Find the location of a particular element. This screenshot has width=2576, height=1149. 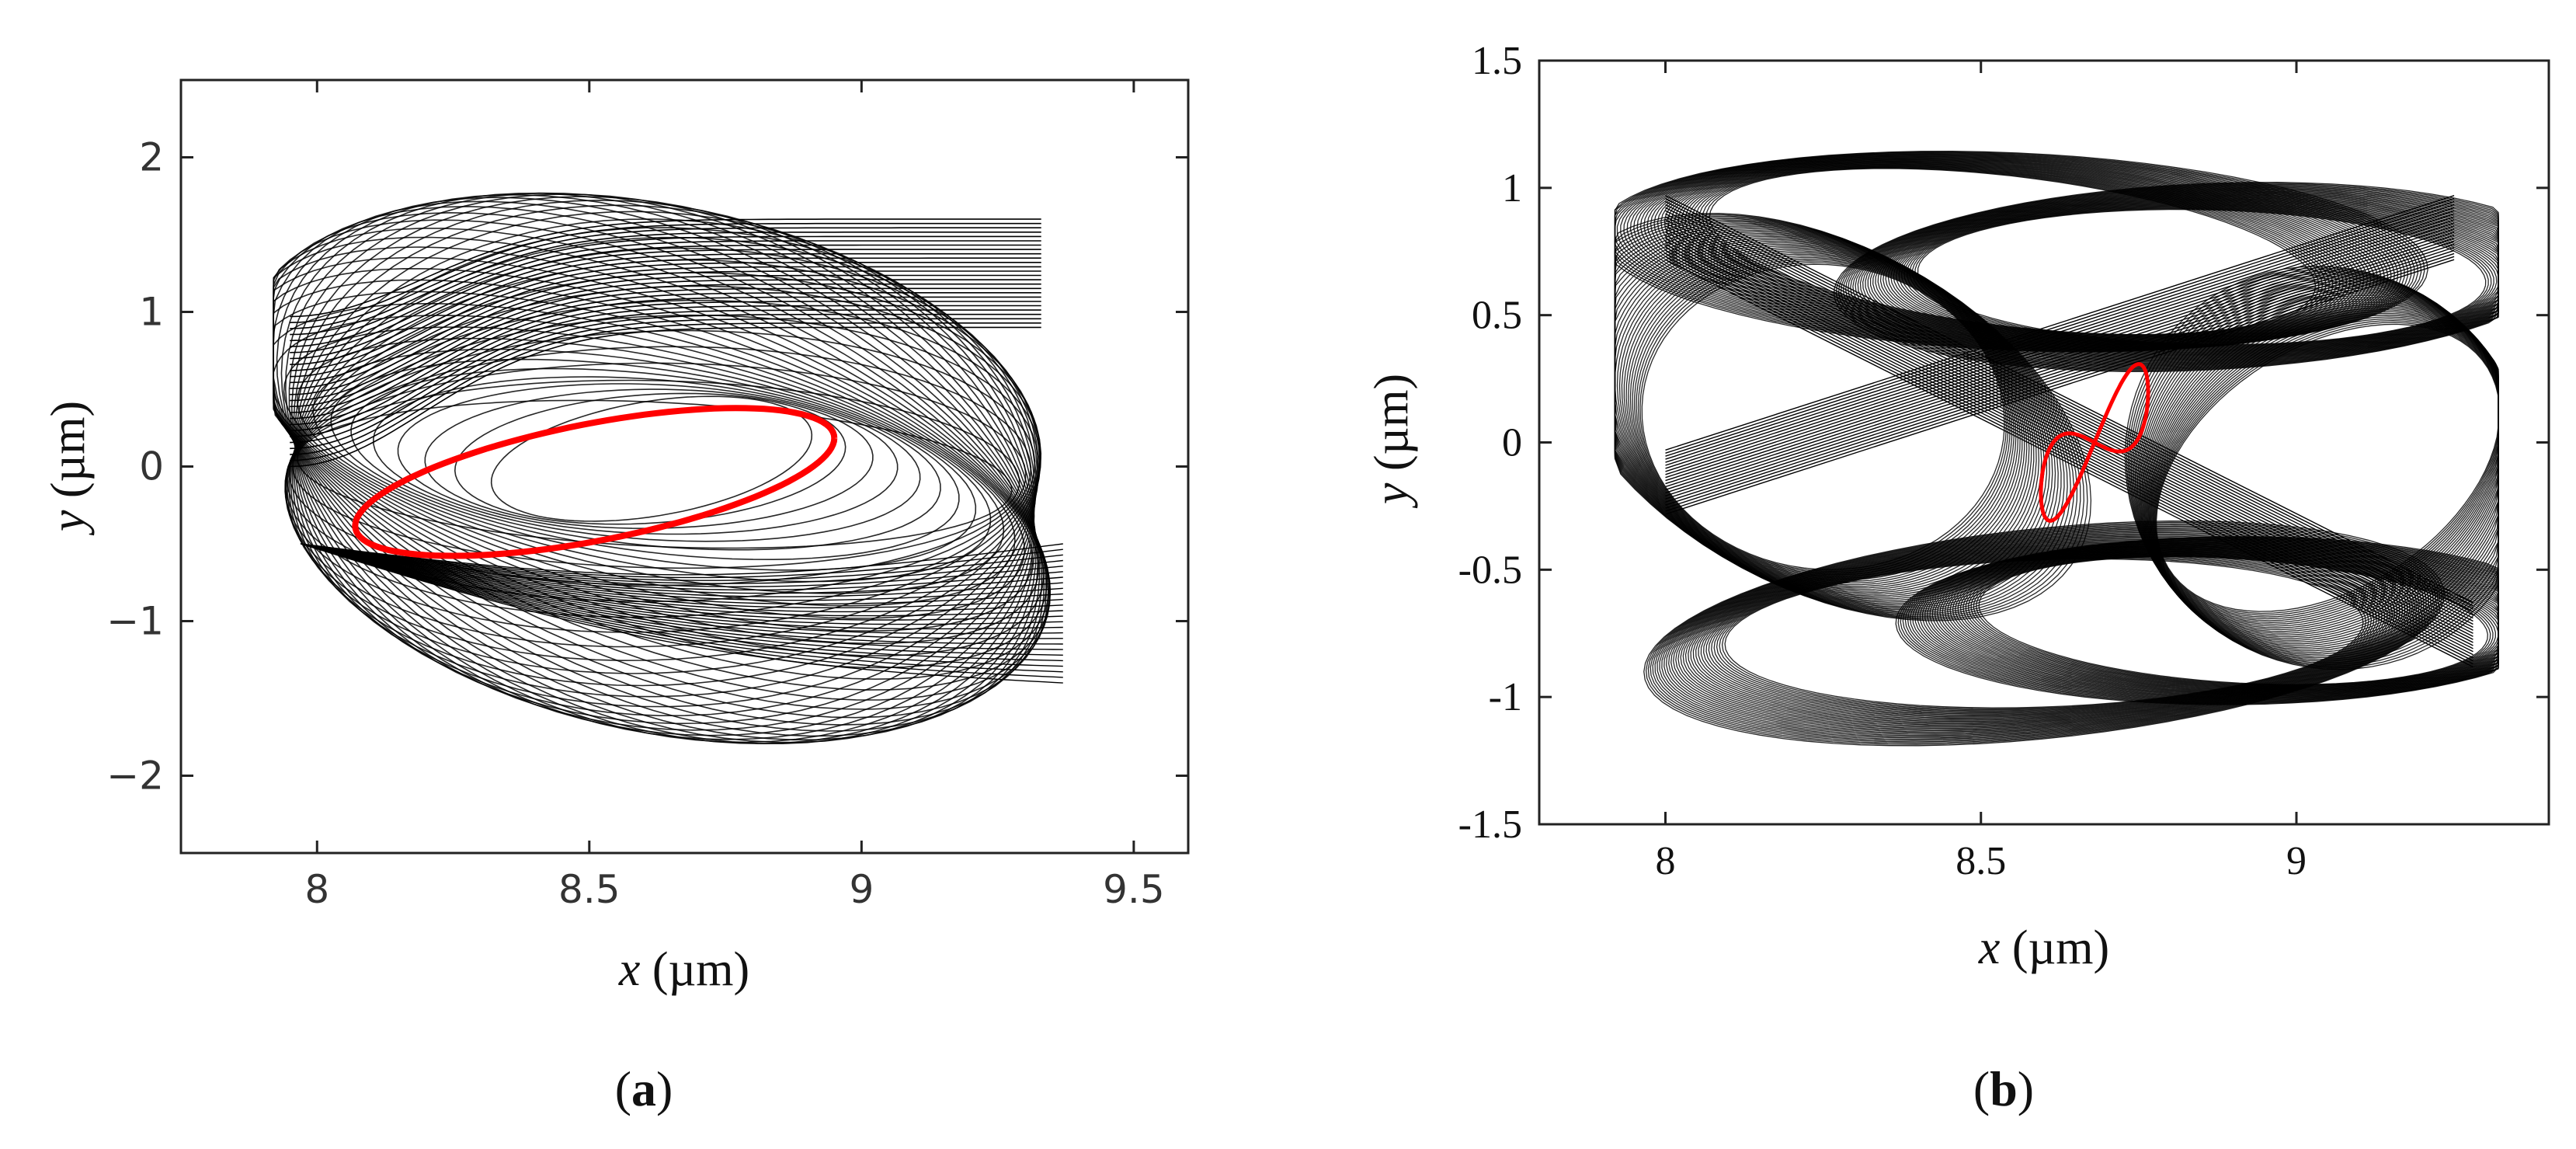

y-tick-label-b: -0.5 is located at coordinates (1490, 570).